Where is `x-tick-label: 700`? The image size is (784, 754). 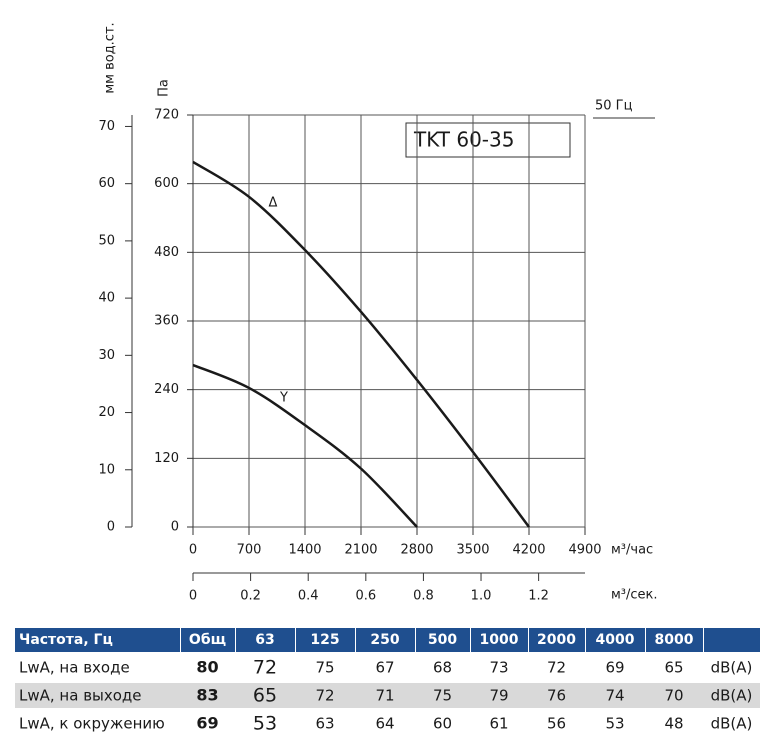 x-tick-label: 700 is located at coordinates (249, 550).